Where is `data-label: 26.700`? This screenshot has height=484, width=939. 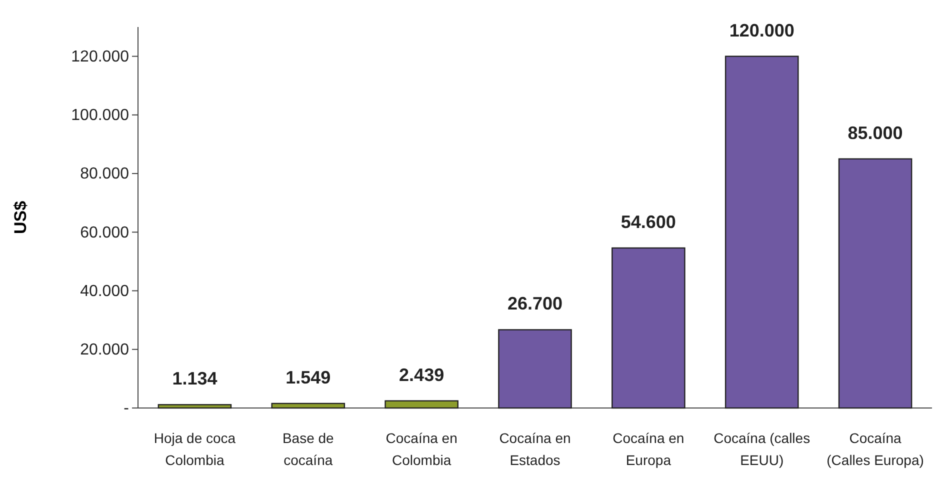
data-label: 26.700 is located at coordinates (535, 304).